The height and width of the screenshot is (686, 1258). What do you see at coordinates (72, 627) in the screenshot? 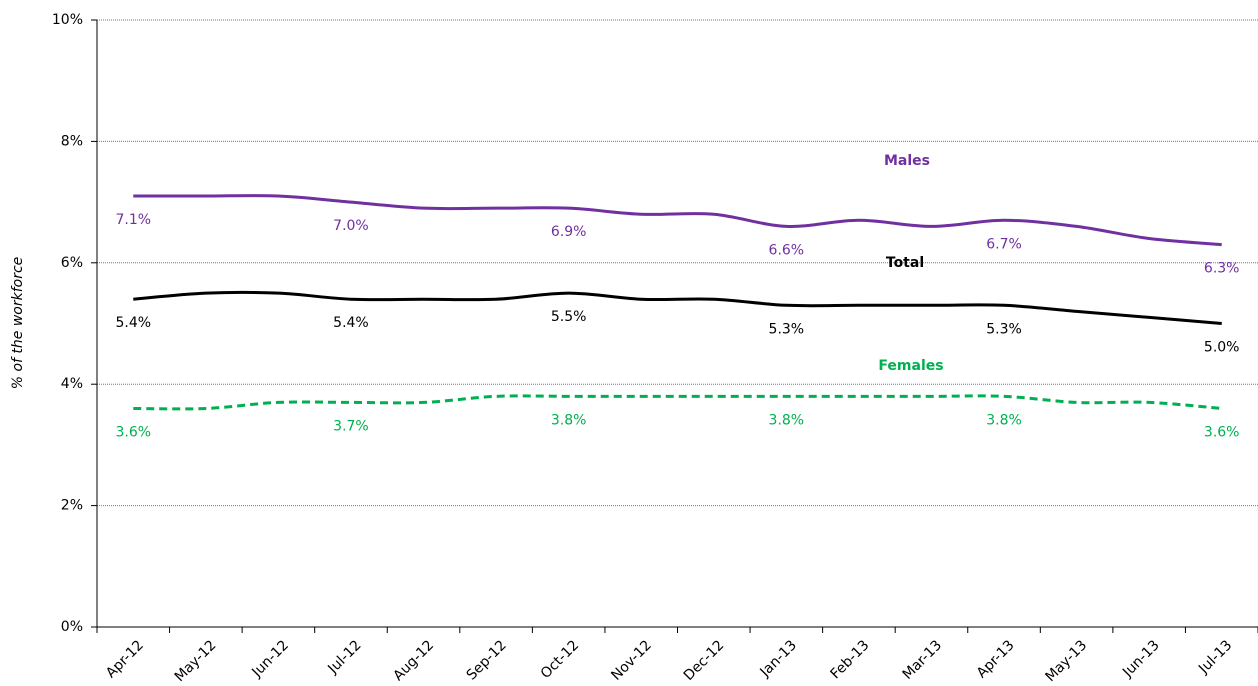
I see `y-tick-label: 0%` at bounding box center [72, 627].